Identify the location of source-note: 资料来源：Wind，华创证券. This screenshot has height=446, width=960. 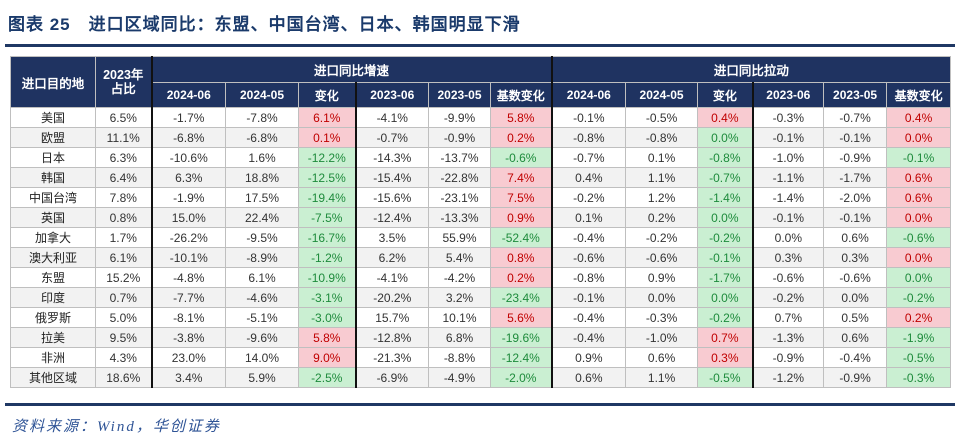
(116, 427).